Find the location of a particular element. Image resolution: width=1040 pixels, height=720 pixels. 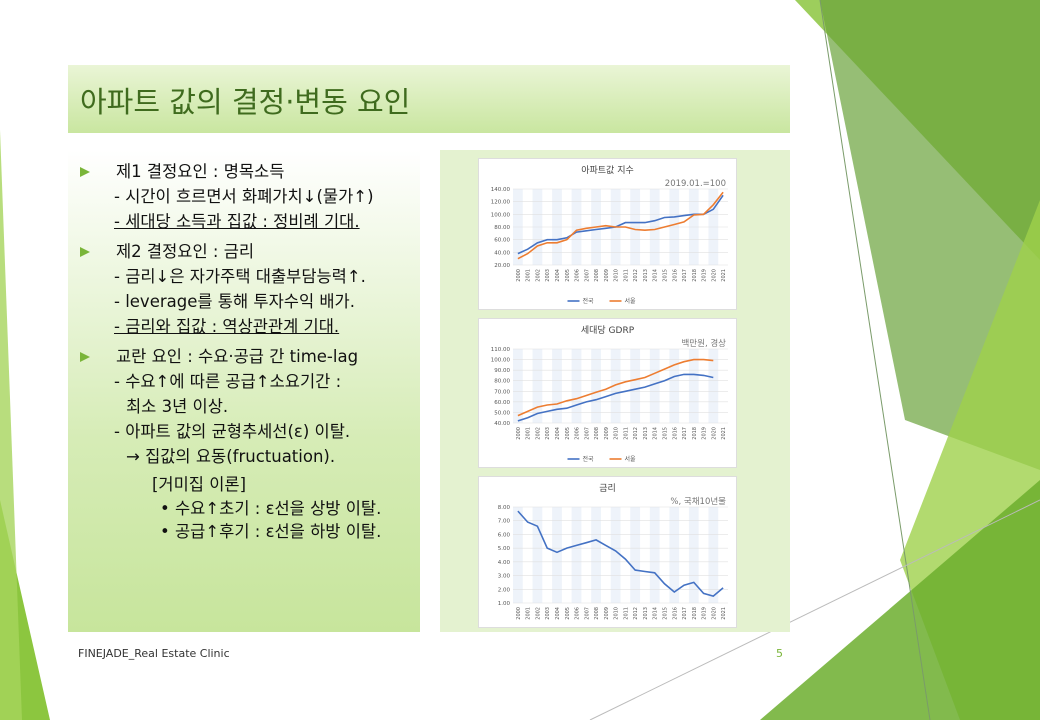

y-tick-label: 20.00 is located at coordinates (502, 266).